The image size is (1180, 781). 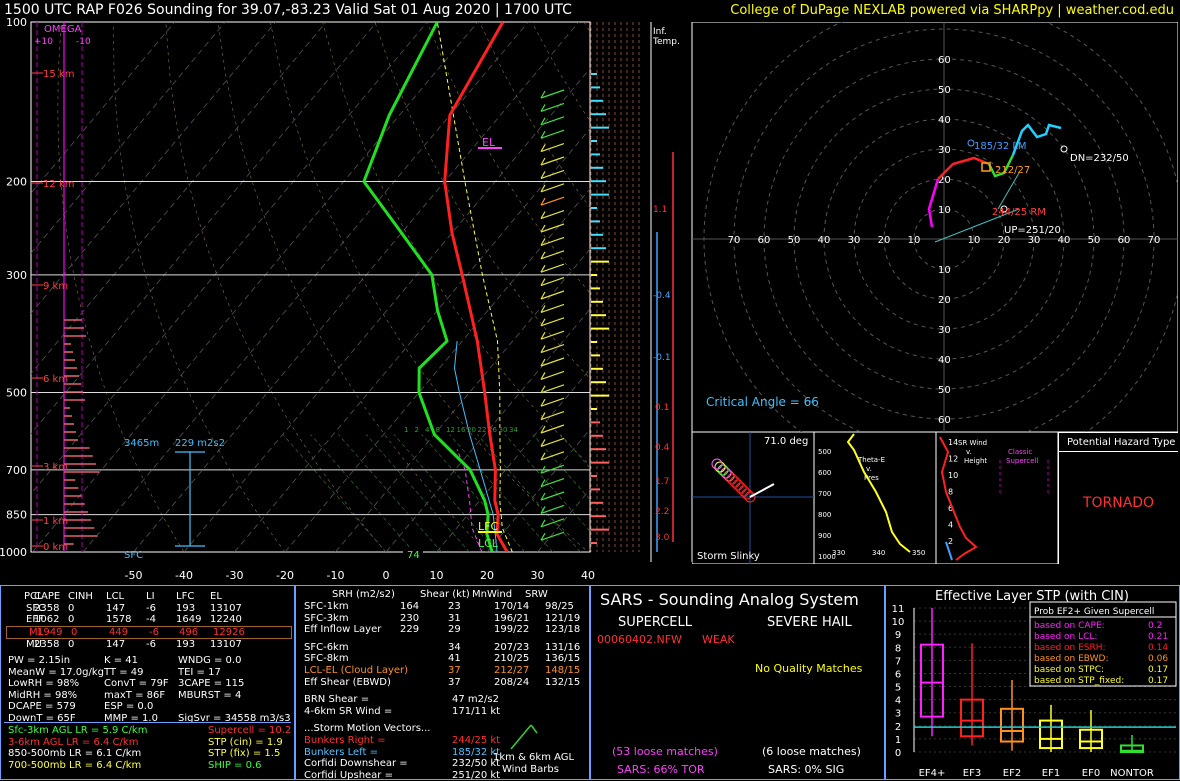 I want to click on kin-cell: 199/22, so click(x=512, y=630).